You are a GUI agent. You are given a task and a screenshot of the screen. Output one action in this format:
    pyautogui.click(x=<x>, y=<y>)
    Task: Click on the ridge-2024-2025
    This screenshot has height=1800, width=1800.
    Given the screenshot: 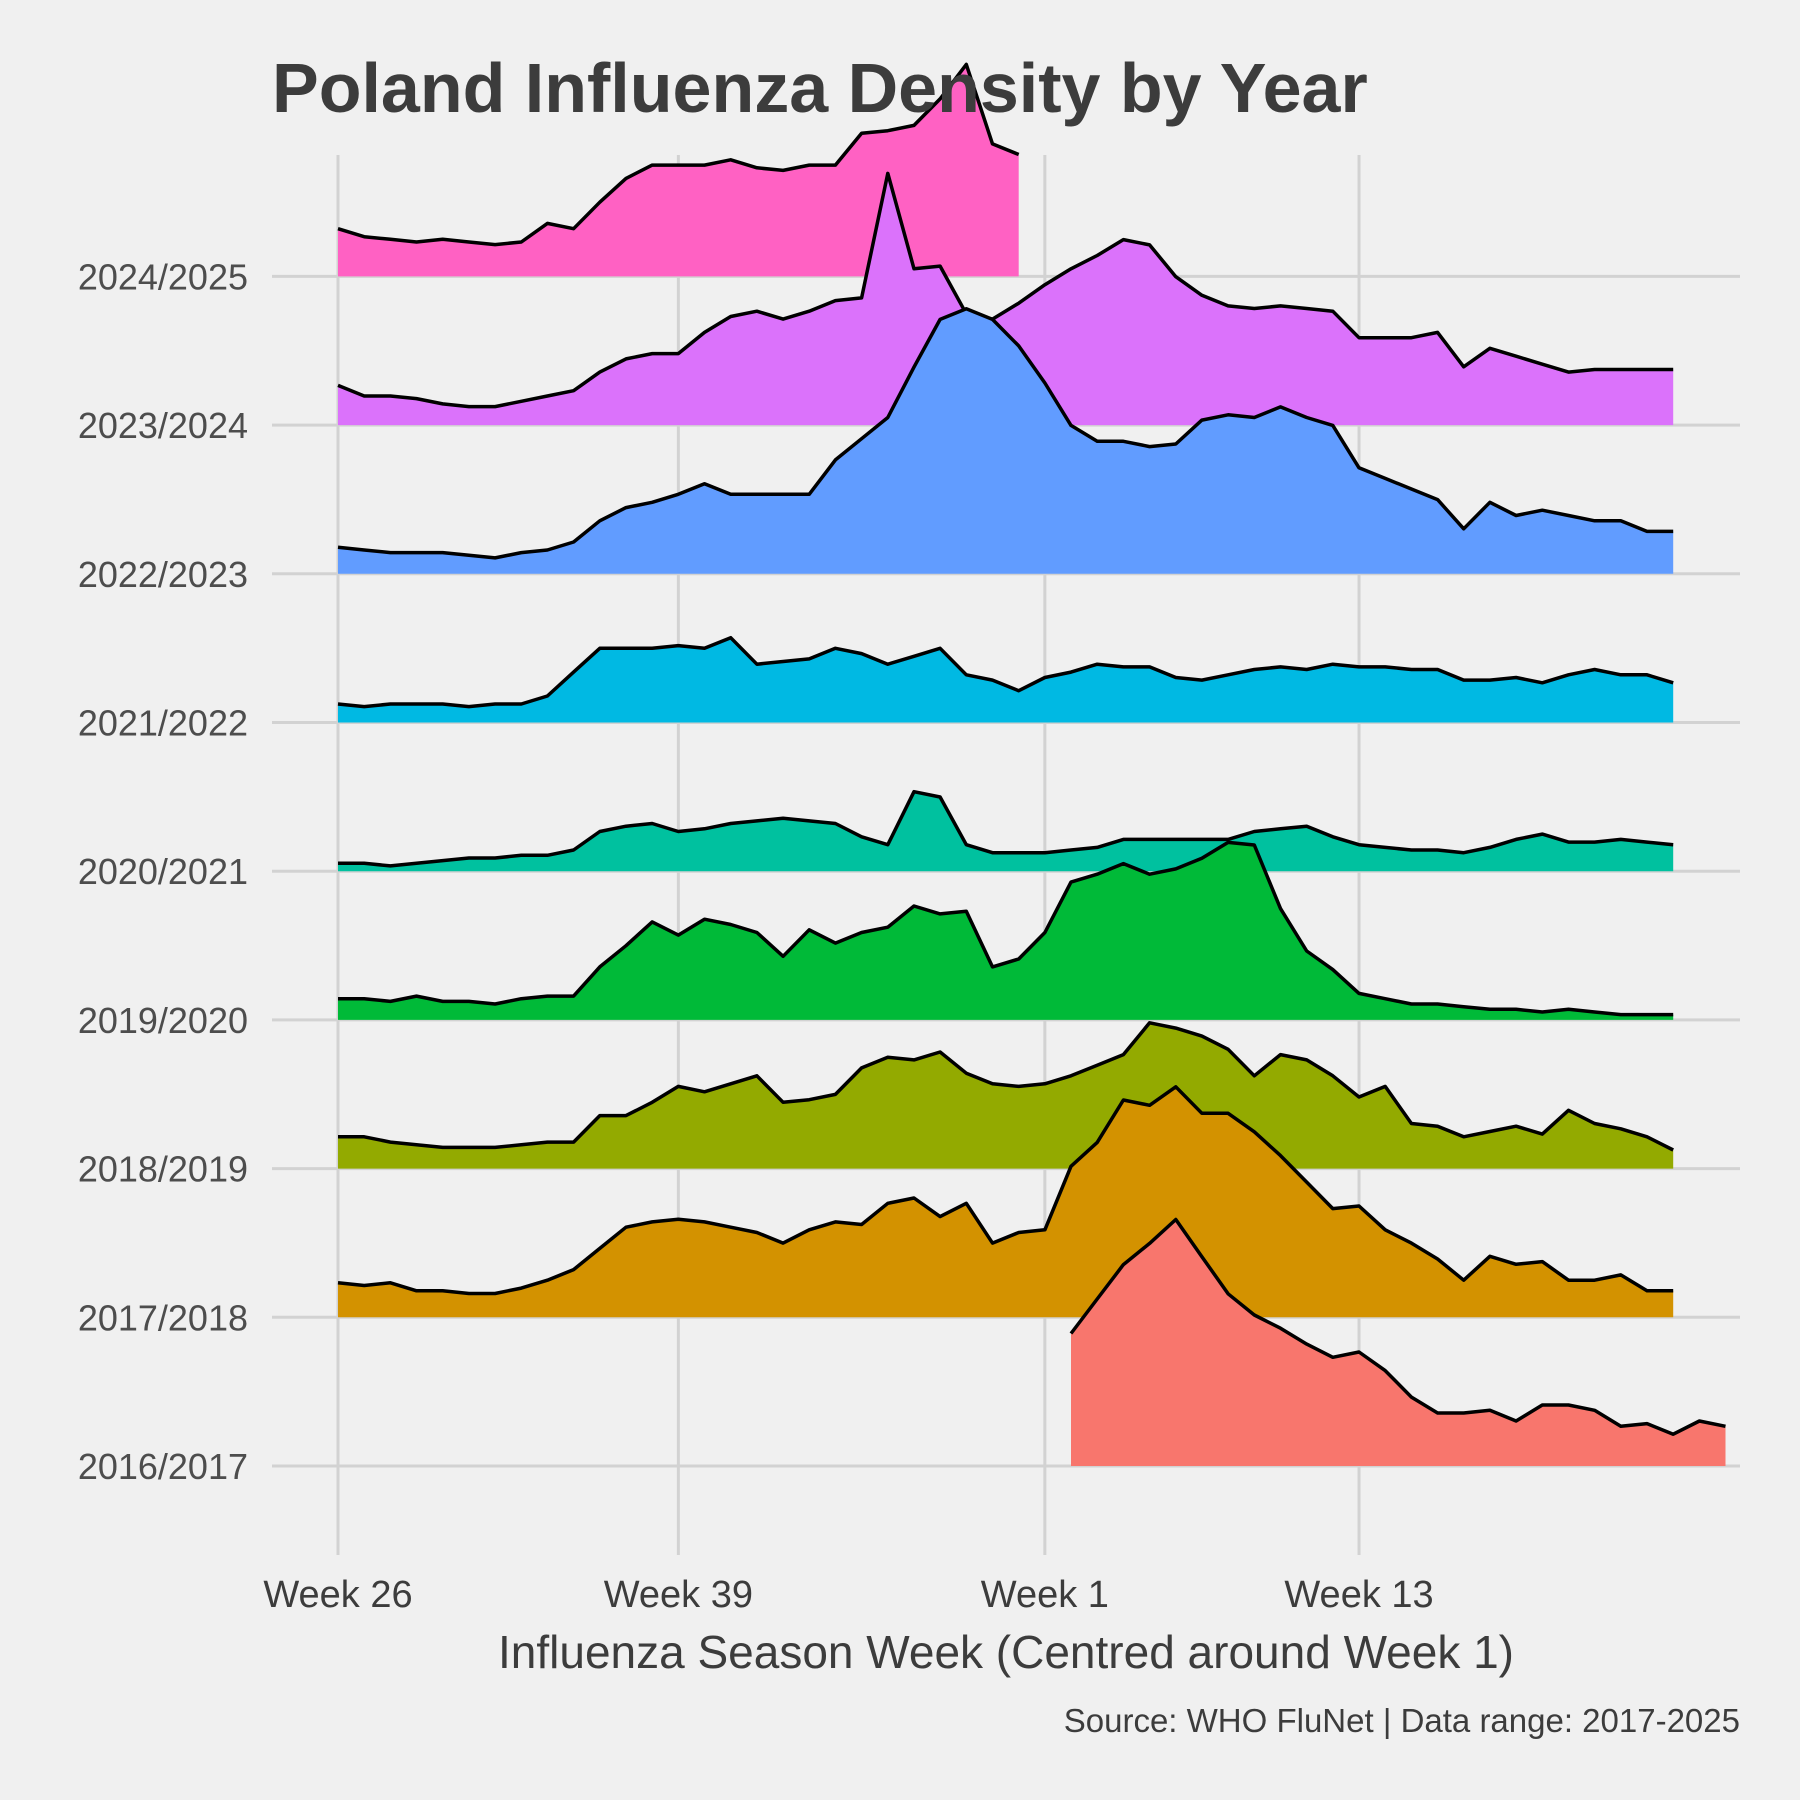 What is the action you would take?
    pyautogui.click(x=678, y=169)
    